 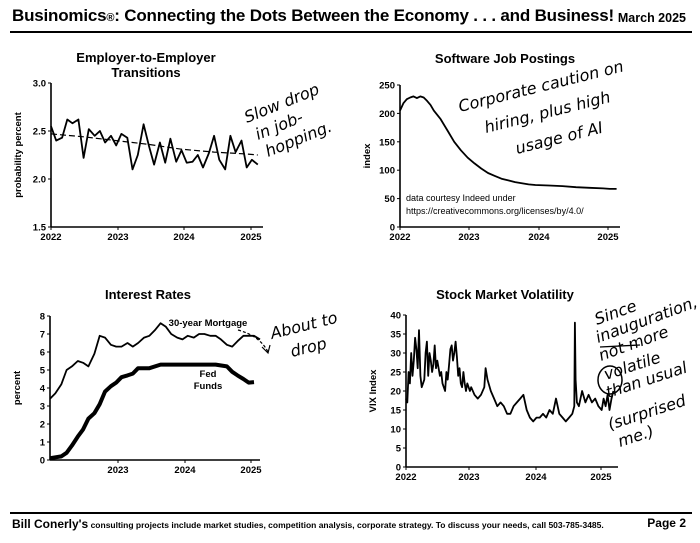 What do you see at coordinates (42, 317) in the screenshot?
I see `y-tick-label: 8` at bounding box center [42, 317].